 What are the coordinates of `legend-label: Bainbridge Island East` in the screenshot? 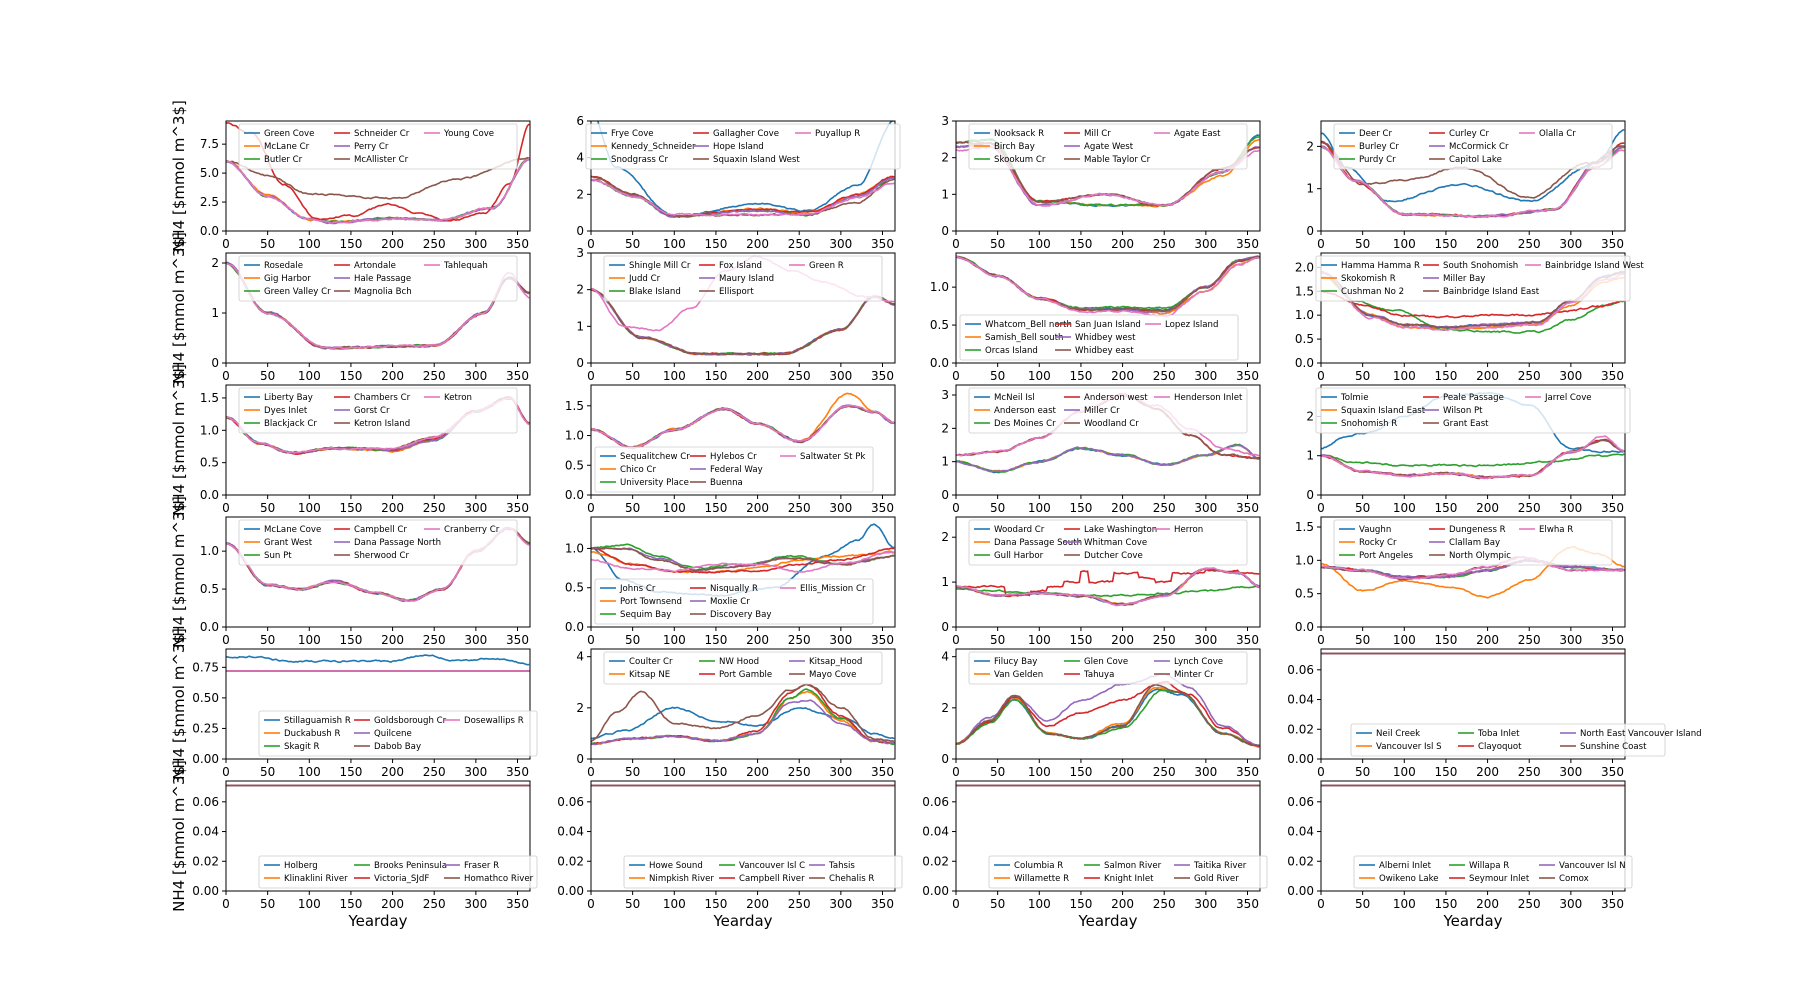 It's located at (1491, 292).